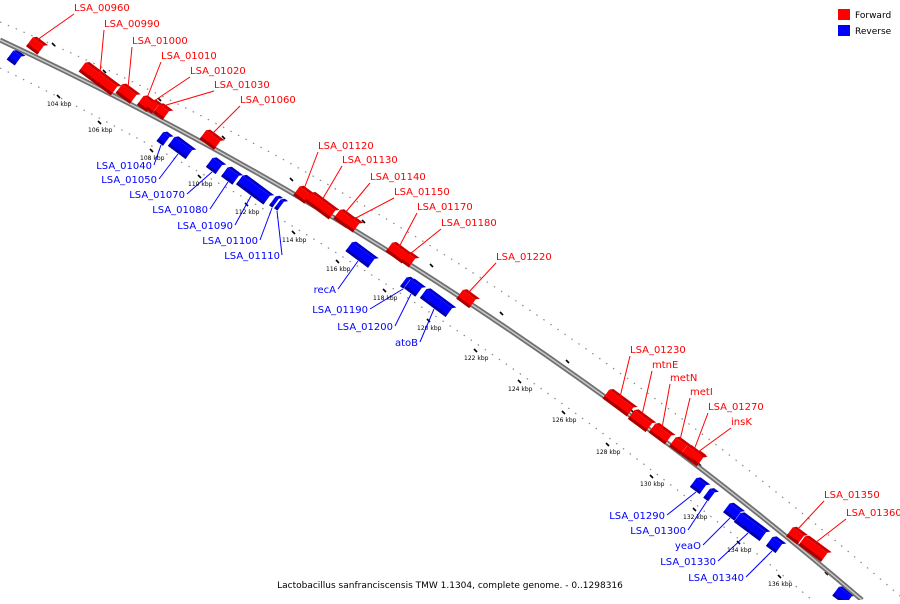 This screenshot has width=900, height=604. What do you see at coordinates (332, 183) in the screenshot?
I see `LSA_01130-leader` at bounding box center [332, 183].